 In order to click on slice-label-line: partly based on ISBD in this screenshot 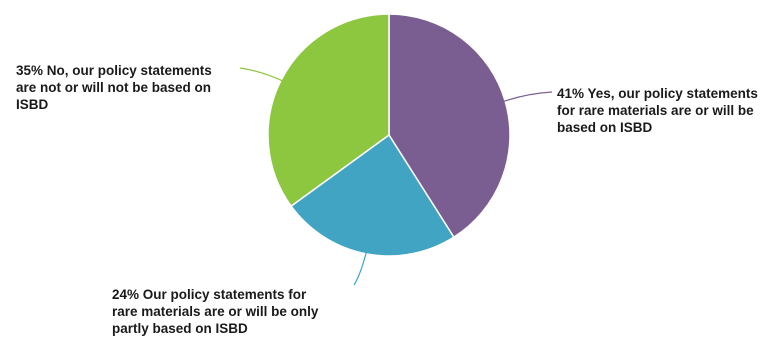, I will do `click(180, 328)`.